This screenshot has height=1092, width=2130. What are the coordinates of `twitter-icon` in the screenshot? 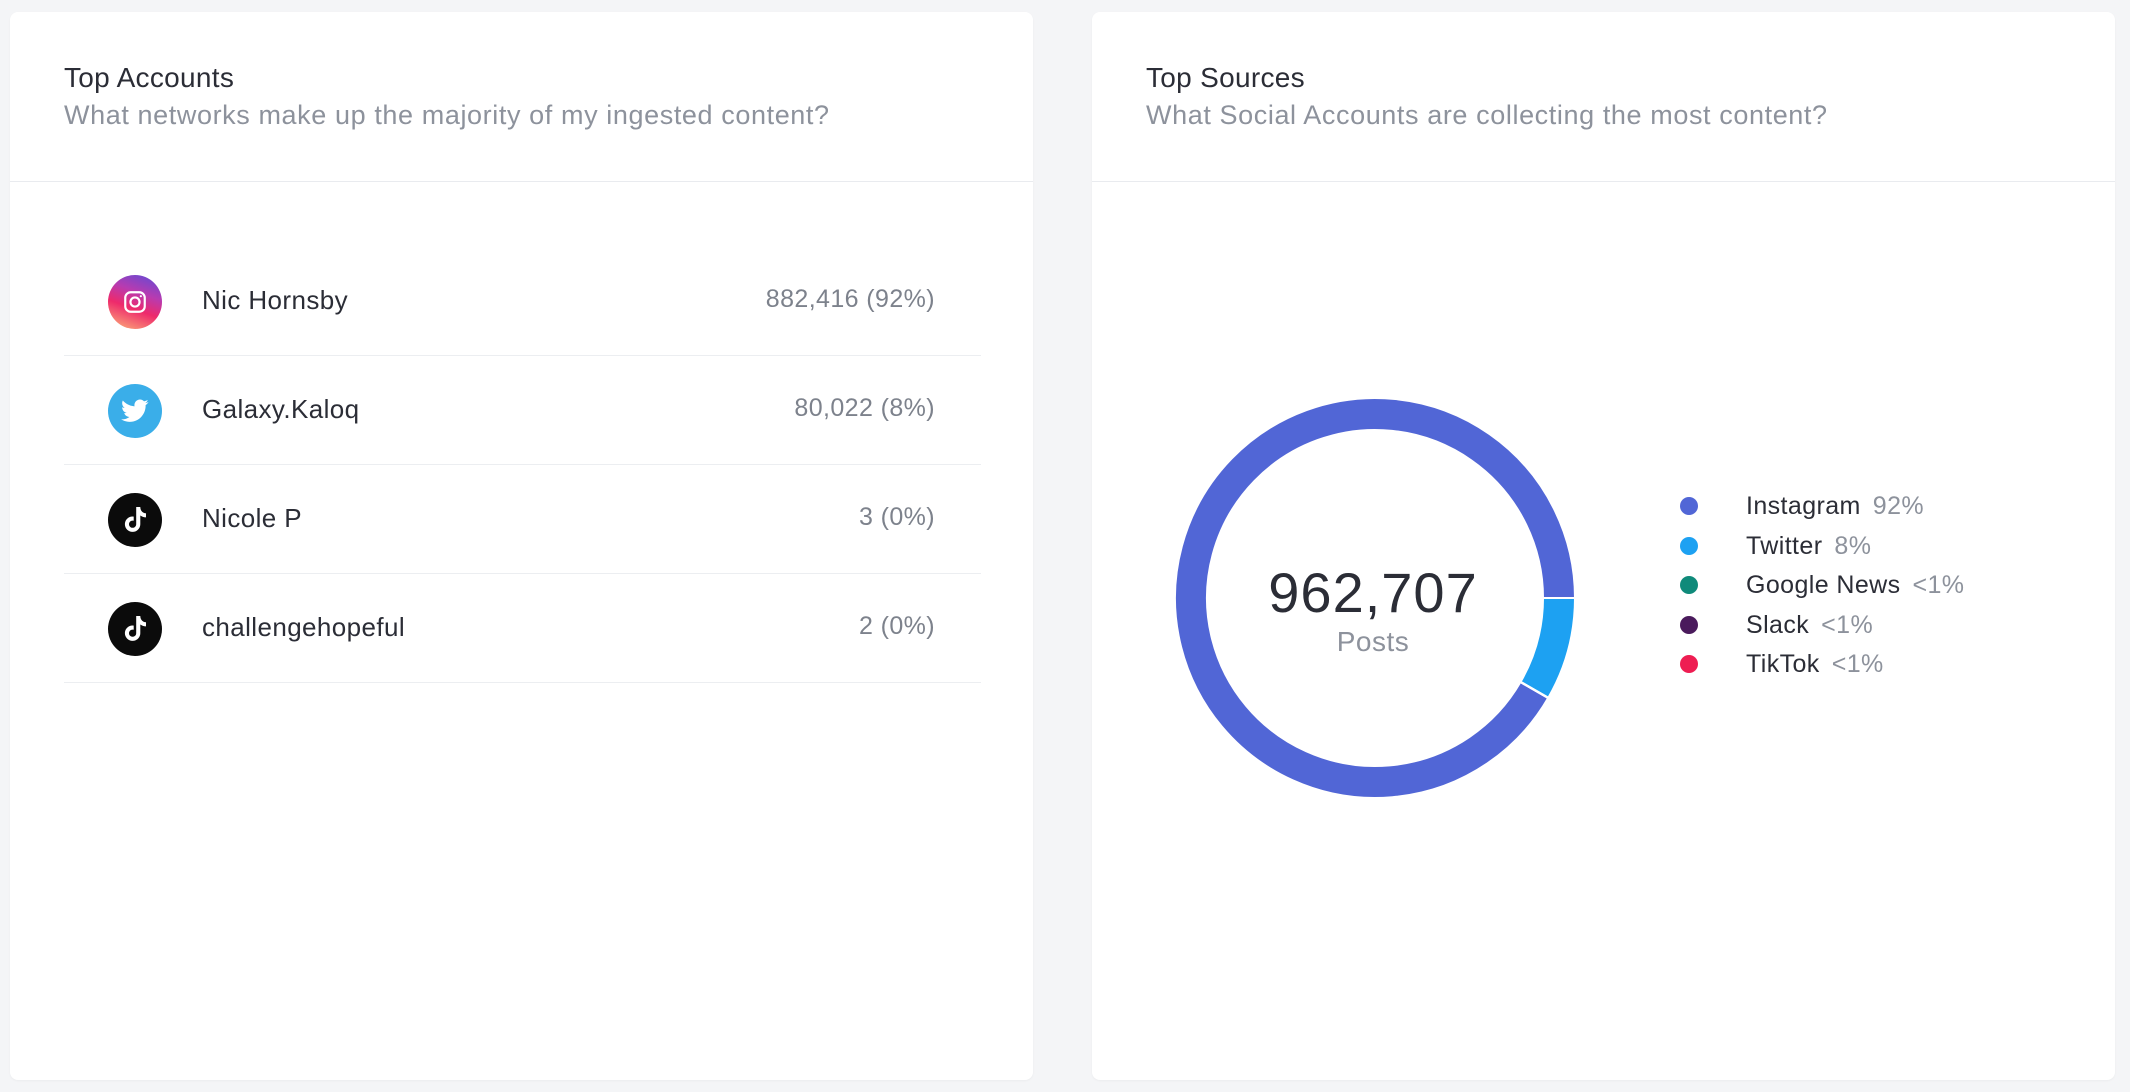 It's located at (135, 411).